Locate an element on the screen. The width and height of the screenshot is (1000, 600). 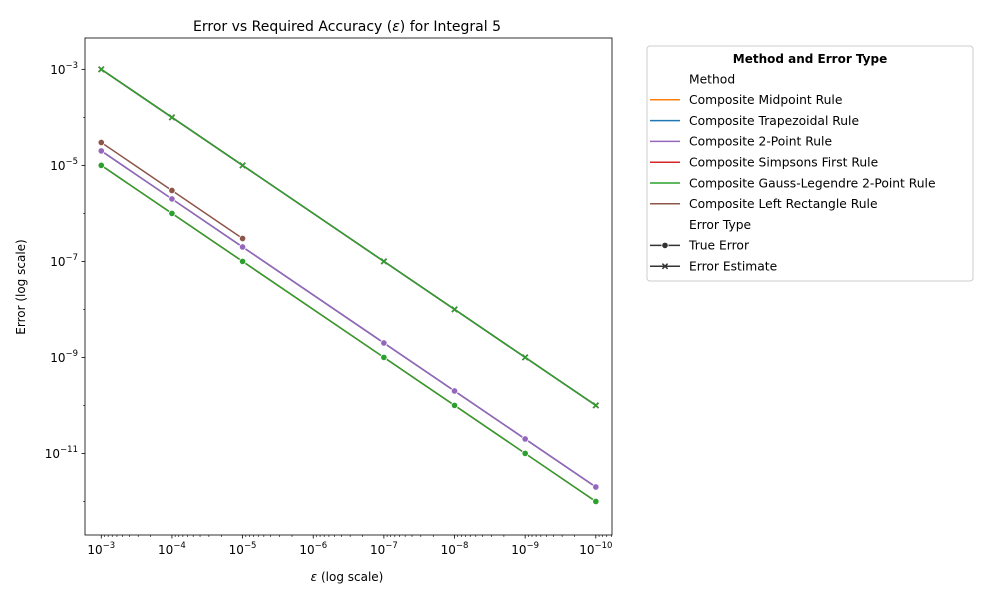
y-axis-label: Error (log scale) is located at coordinates (21, 286).